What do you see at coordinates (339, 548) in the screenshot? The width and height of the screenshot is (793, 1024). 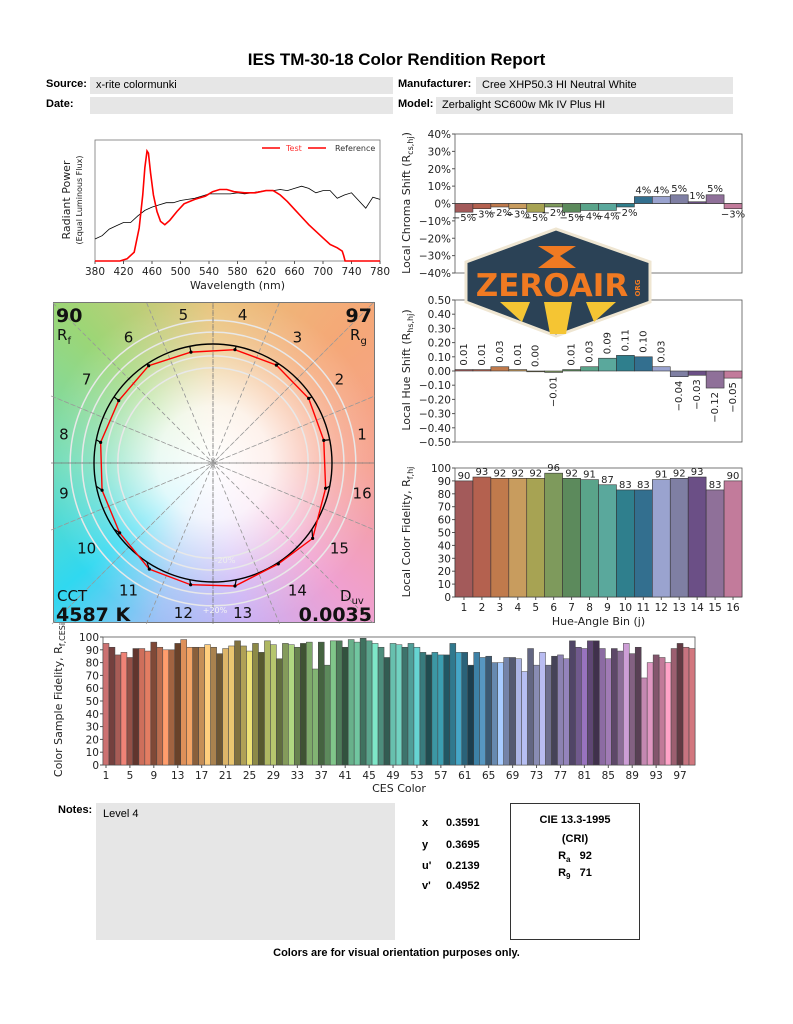 I see `bin-number-label: 15` at bounding box center [339, 548].